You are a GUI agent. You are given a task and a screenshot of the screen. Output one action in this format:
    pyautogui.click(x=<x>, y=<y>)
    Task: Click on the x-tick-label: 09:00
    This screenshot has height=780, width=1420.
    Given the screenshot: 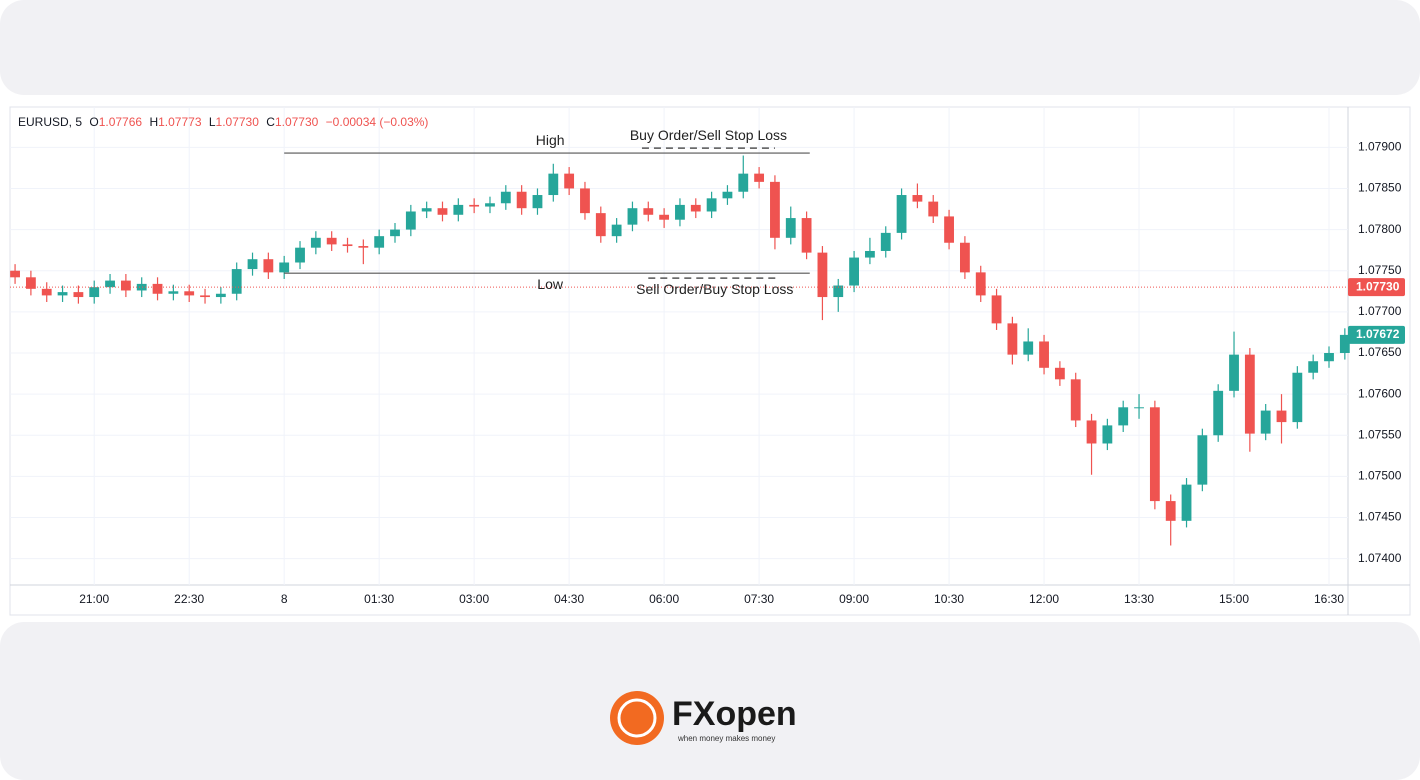 What is the action you would take?
    pyautogui.click(x=854, y=599)
    